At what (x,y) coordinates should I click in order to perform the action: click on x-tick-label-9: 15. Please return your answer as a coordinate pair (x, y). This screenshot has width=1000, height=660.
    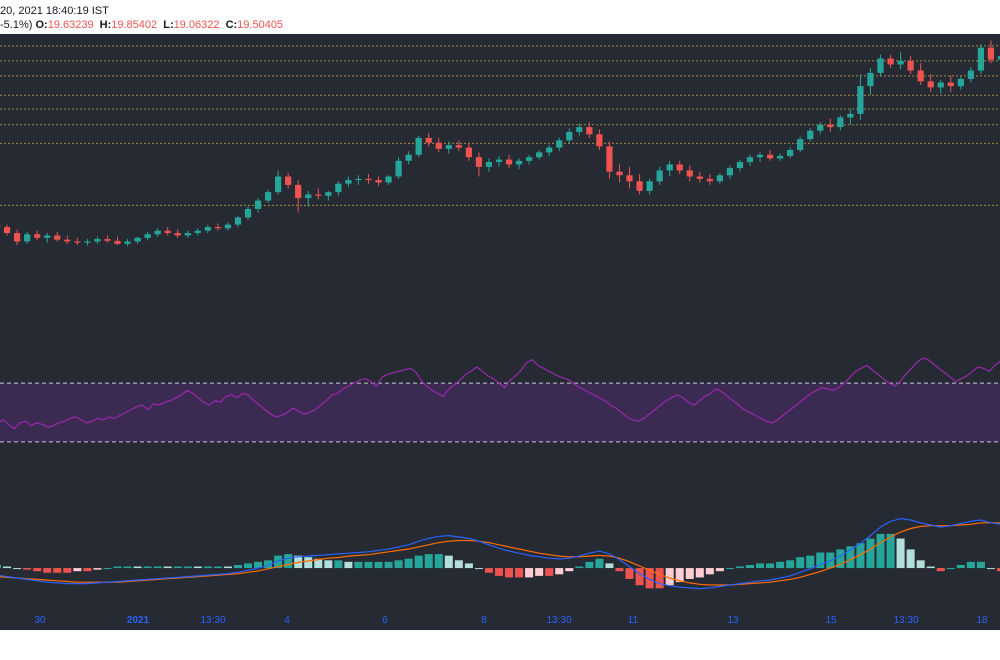
    Looking at the image, I should click on (831, 620).